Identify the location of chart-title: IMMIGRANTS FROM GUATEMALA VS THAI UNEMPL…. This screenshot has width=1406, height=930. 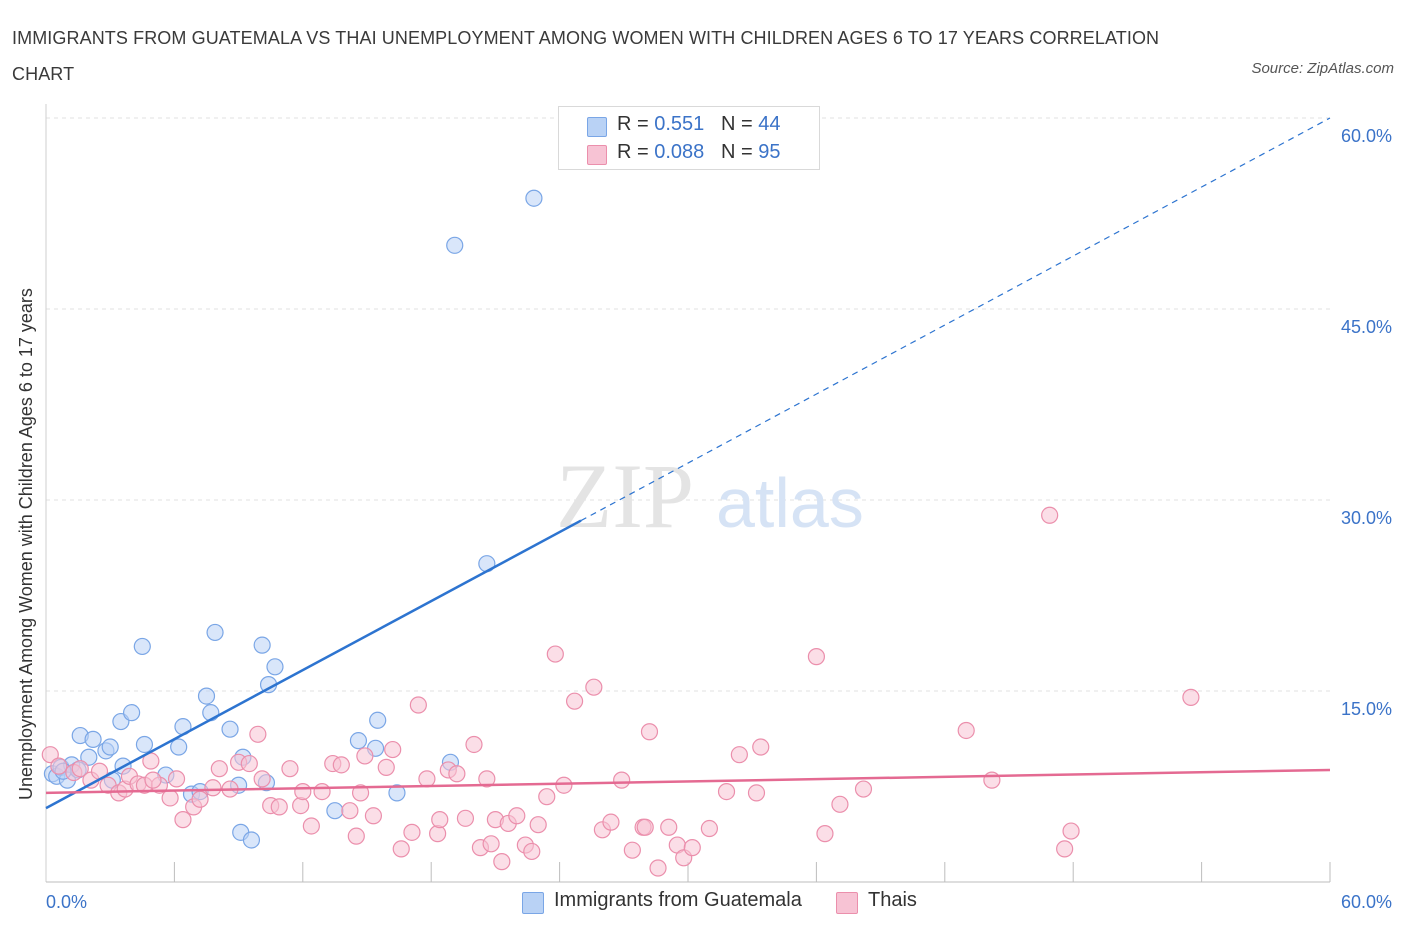
(586, 56).